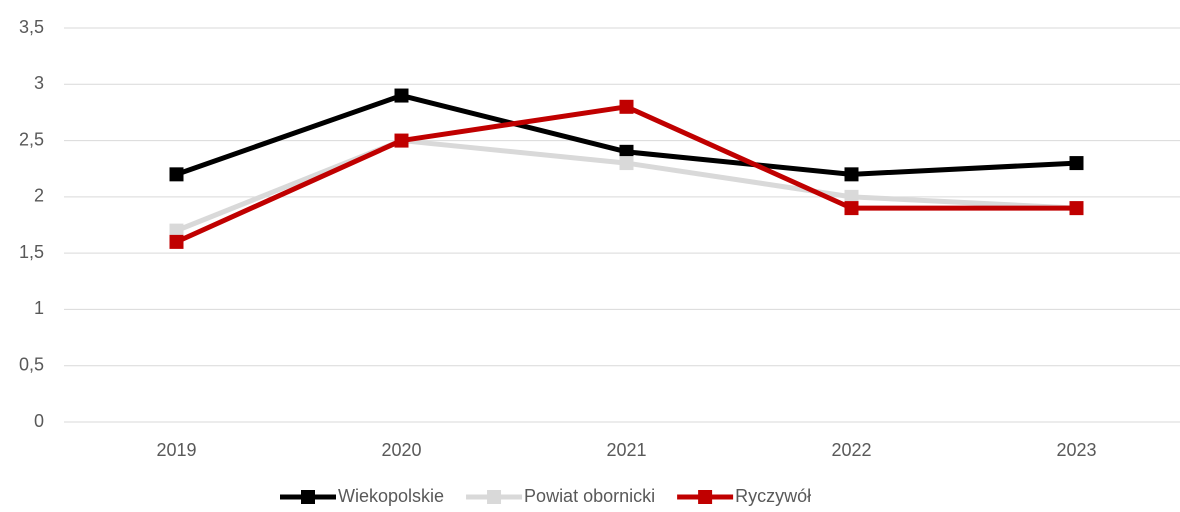 The width and height of the screenshot is (1180, 512). I want to click on x-tick-label: 2022, so click(851, 450).